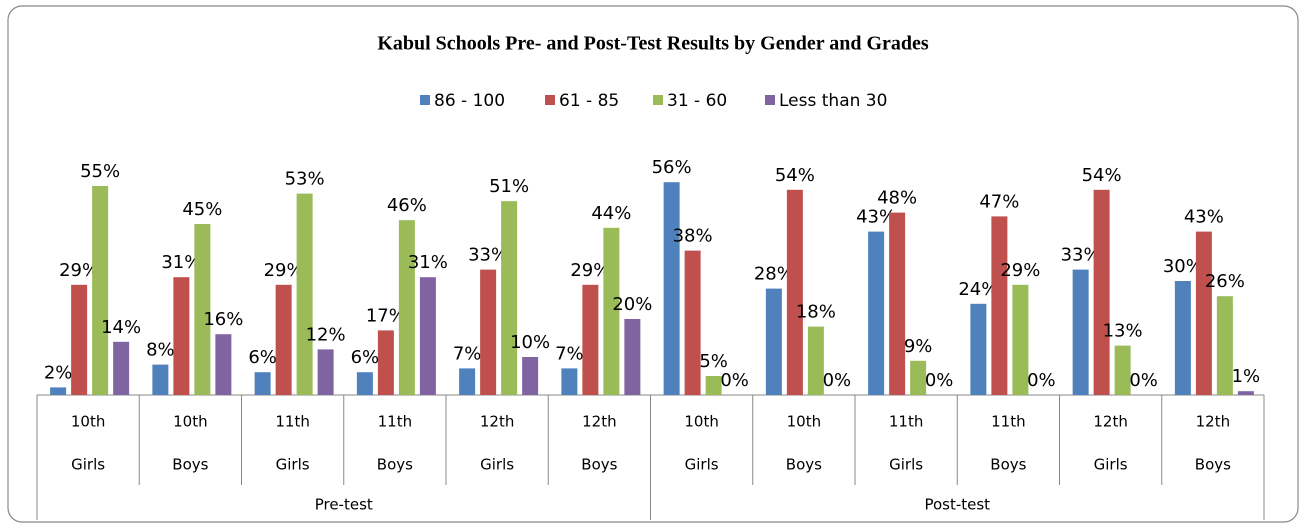 Image resolution: width=1307 pixels, height=529 pixels. Describe the element at coordinates (774, 274) in the screenshot. I see `data-label: 28%` at that location.